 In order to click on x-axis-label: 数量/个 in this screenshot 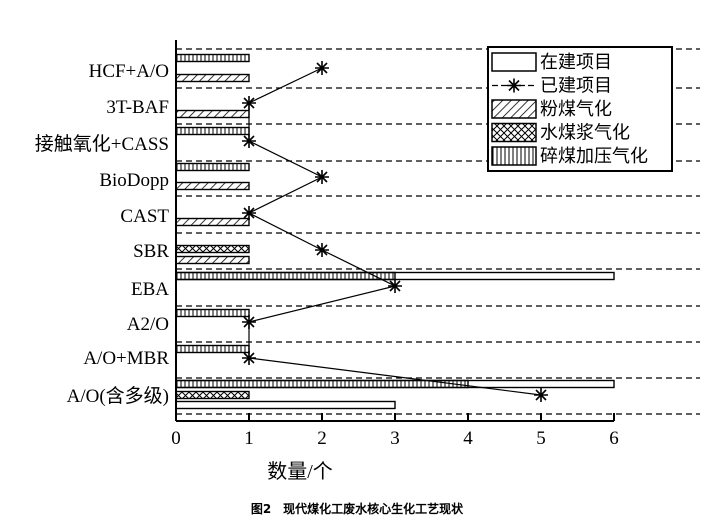, I will do `click(300, 471)`.